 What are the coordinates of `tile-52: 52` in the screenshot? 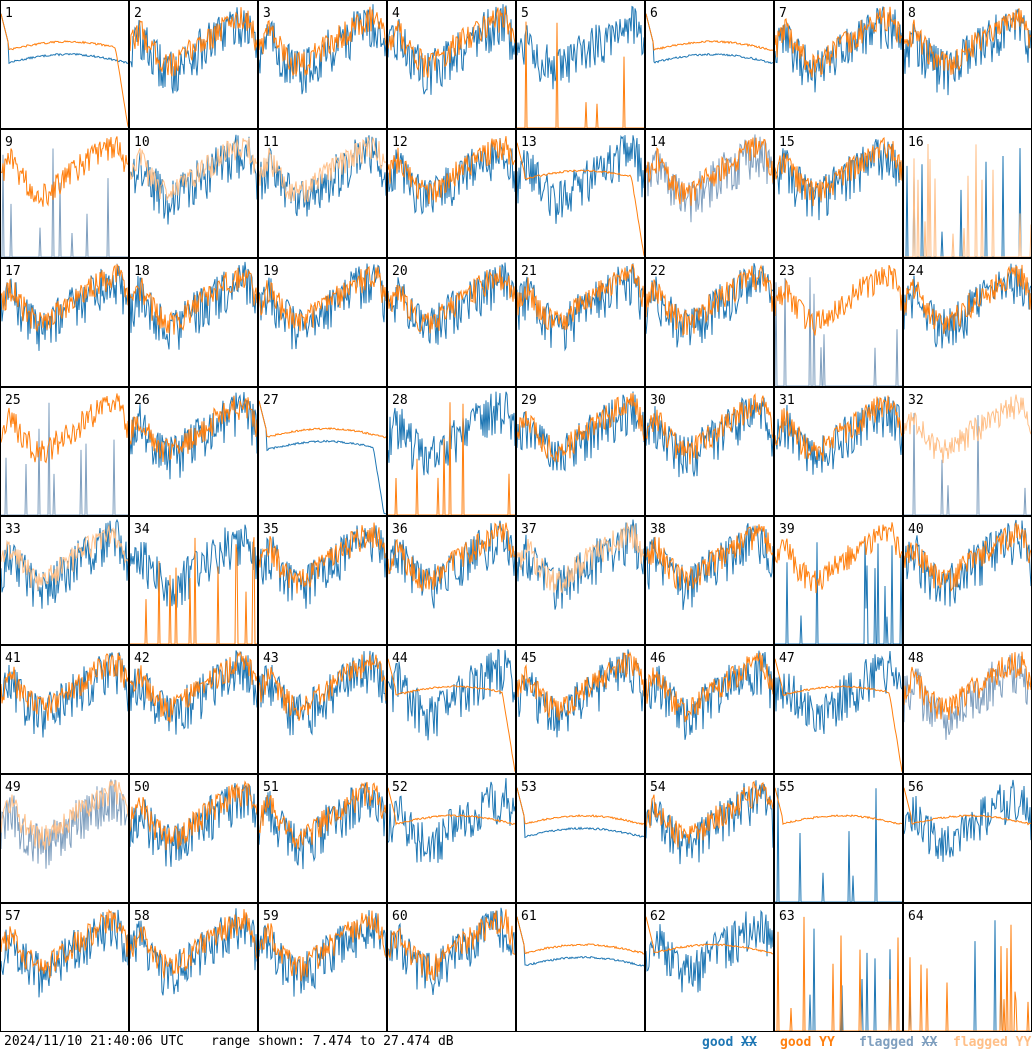 It's located at (451, 838).